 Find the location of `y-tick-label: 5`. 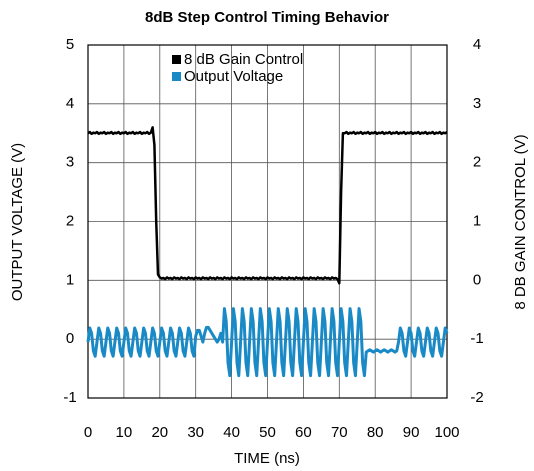

y-tick-label: 5 is located at coordinates (70, 44).